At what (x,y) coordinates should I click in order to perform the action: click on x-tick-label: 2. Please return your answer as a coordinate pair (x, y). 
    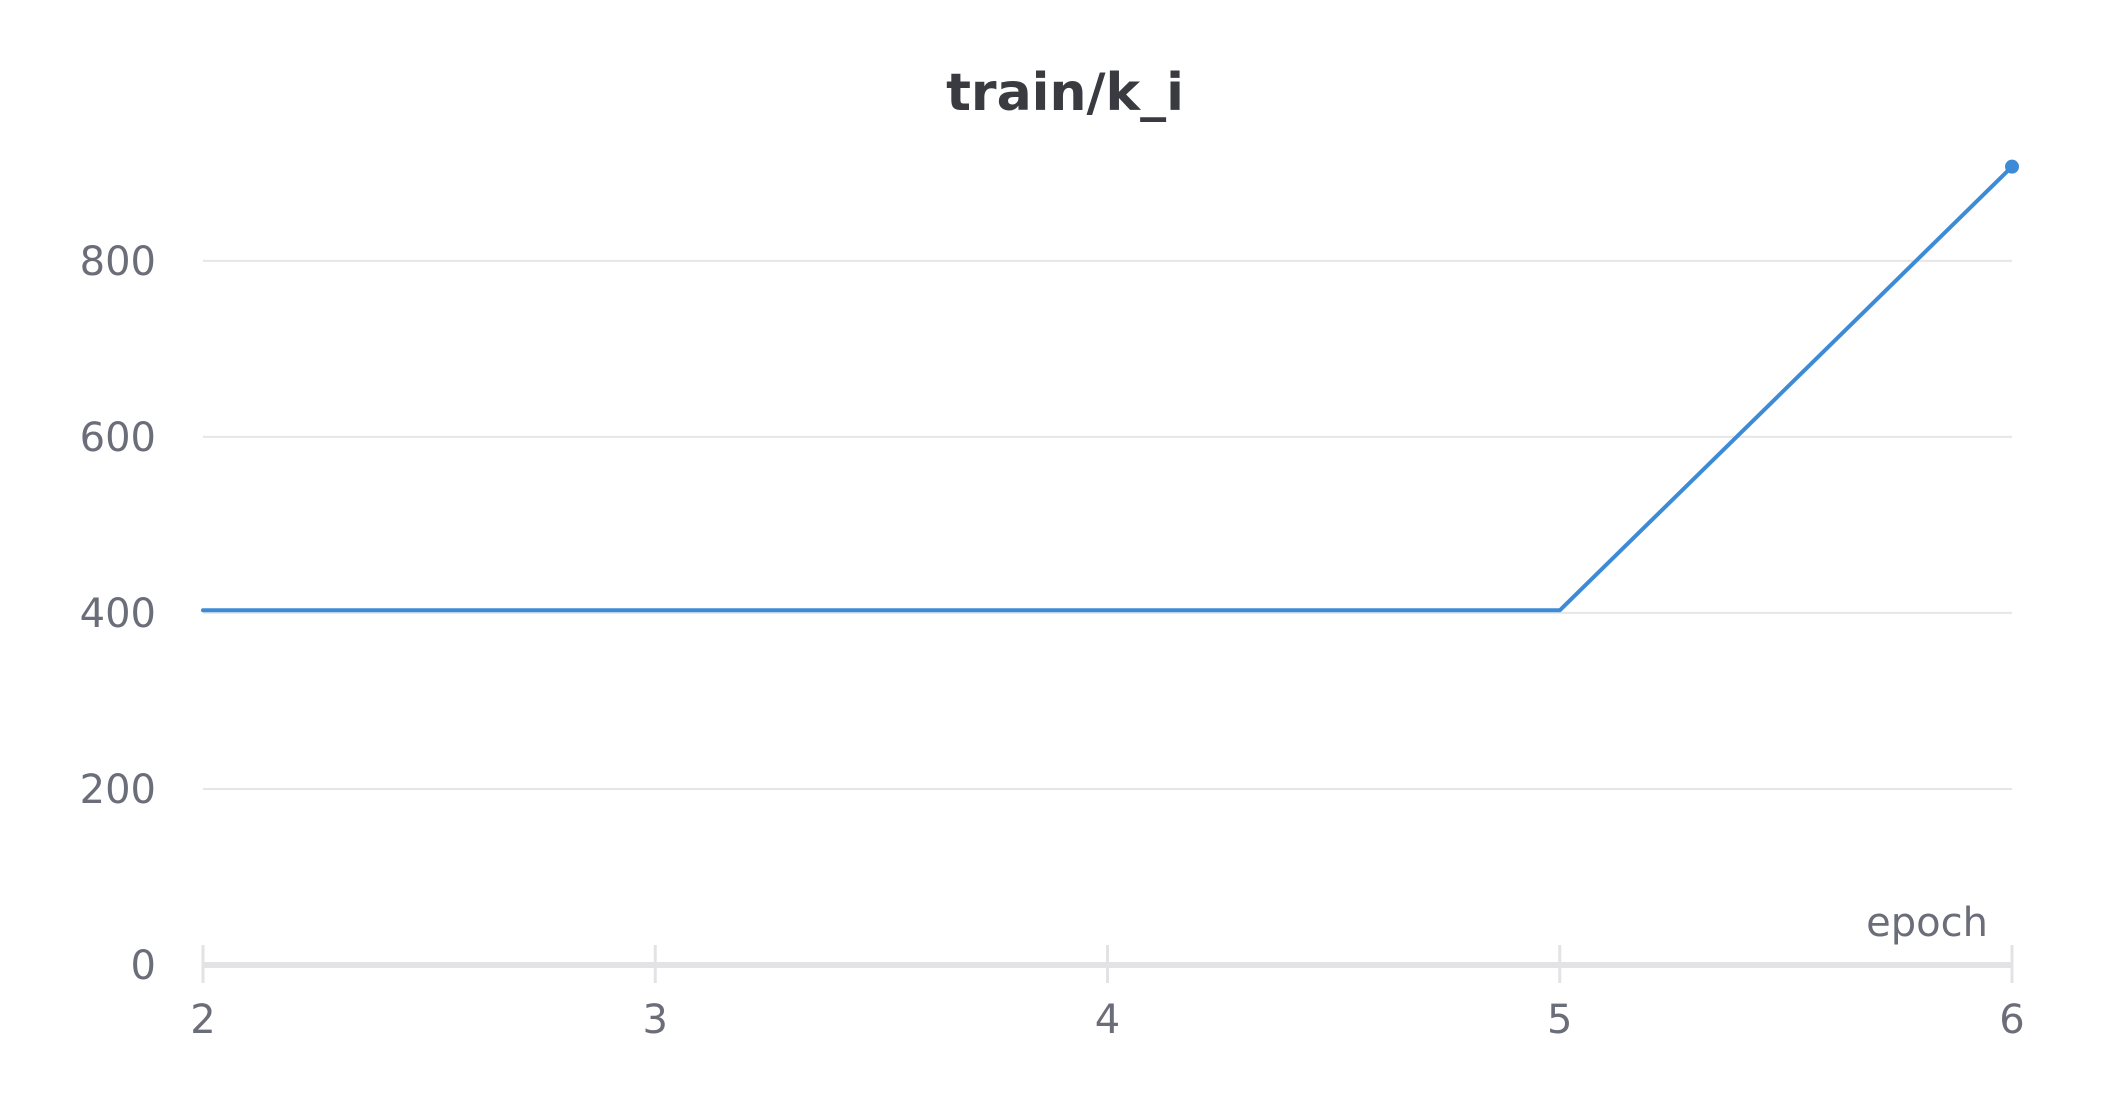
    Looking at the image, I should click on (202, 1020).